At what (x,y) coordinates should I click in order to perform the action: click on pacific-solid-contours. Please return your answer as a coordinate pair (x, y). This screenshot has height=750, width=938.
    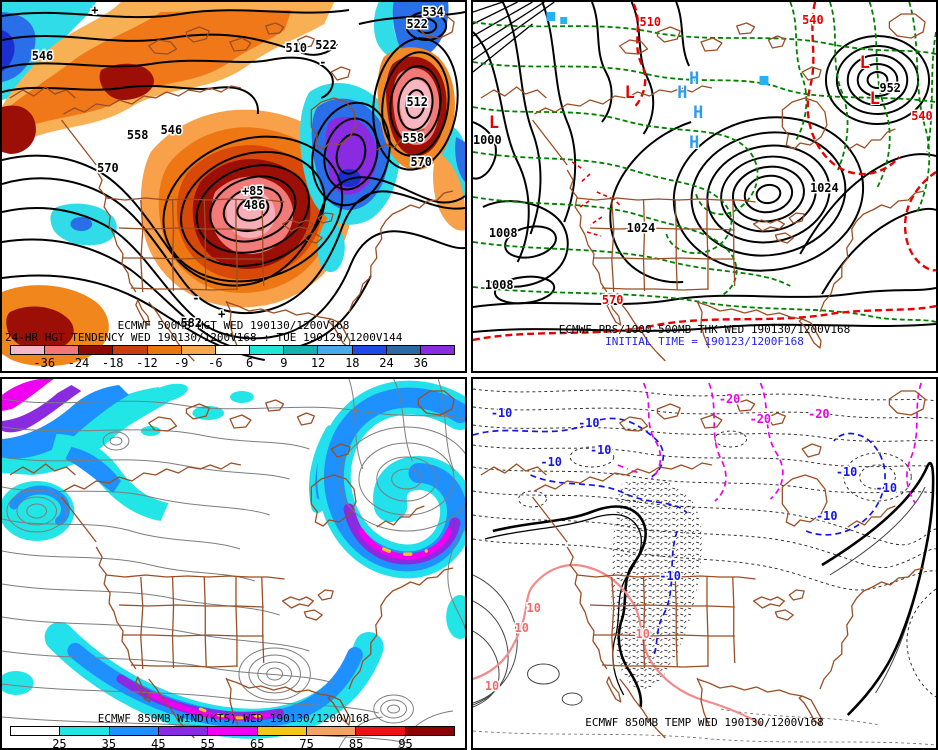
    Looking at the image, I should click on (699, 597).